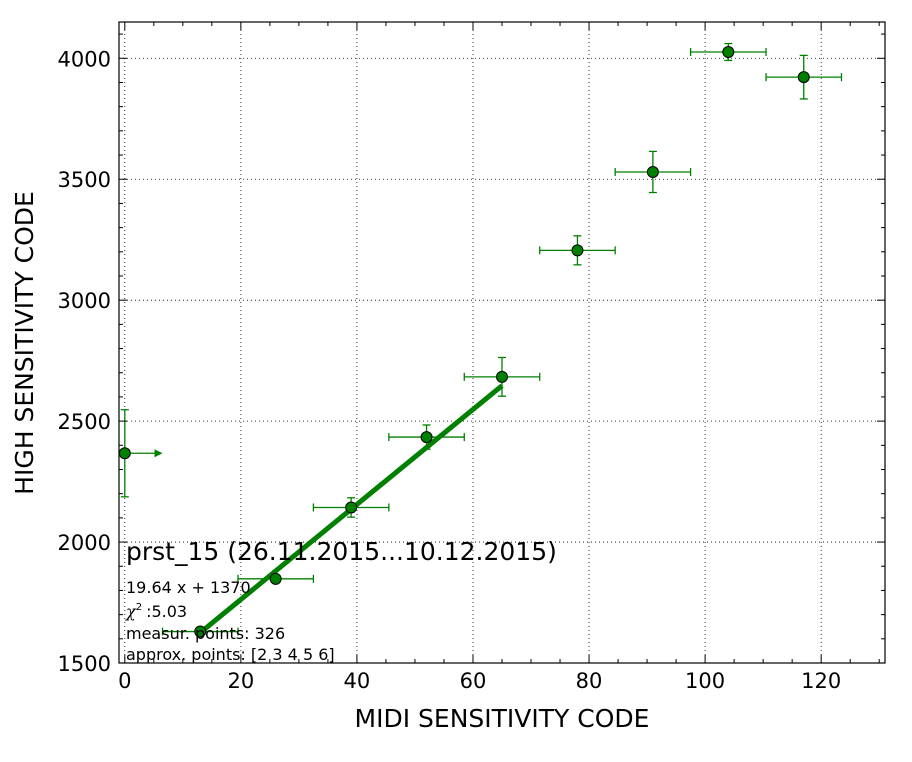  I want to click on y-tick-label: 2500, so click(84, 422).